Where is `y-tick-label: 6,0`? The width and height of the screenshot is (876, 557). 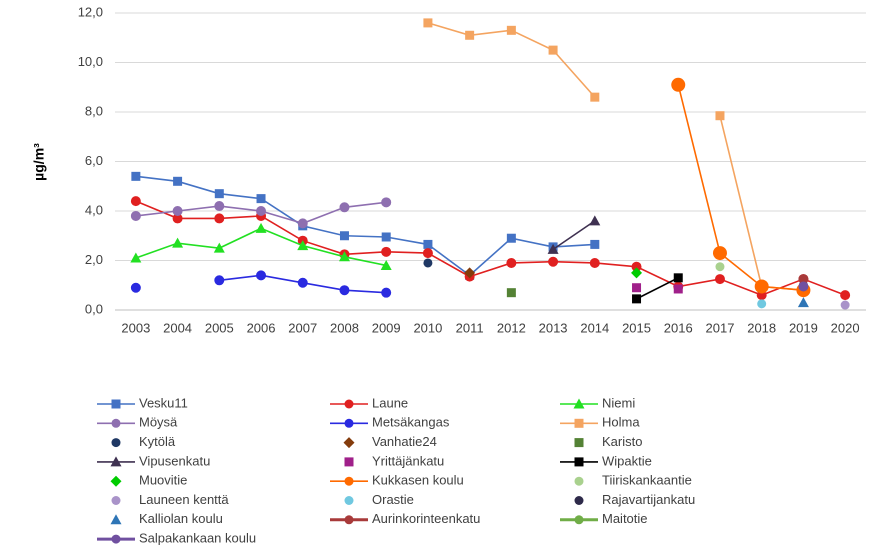 y-tick-label: 6,0 is located at coordinates (94, 160).